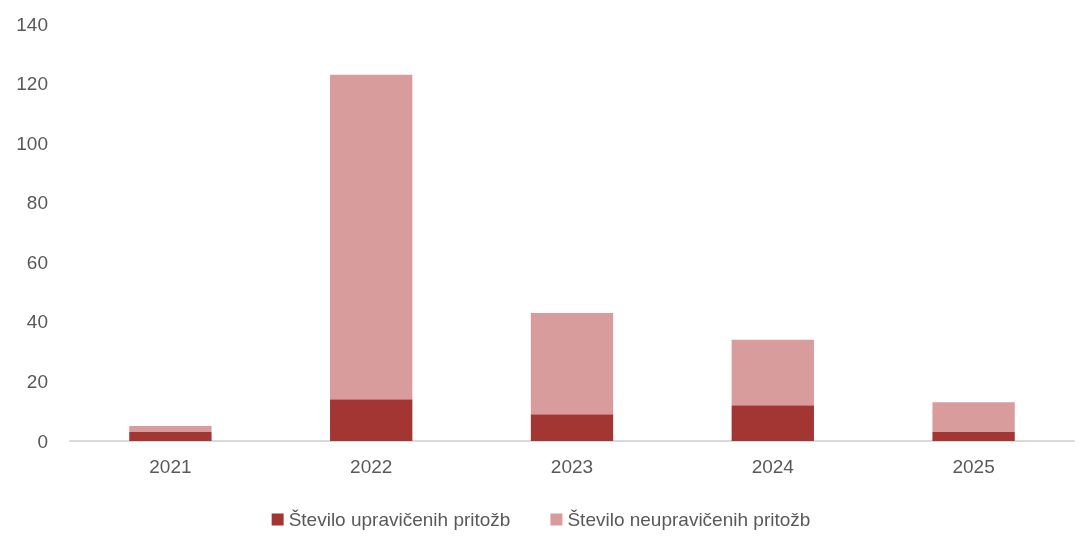  What do you see at coordinates (32, 24) in the screenshot?
I see `y-tick-label: 140` at bounding box center [32, 24].